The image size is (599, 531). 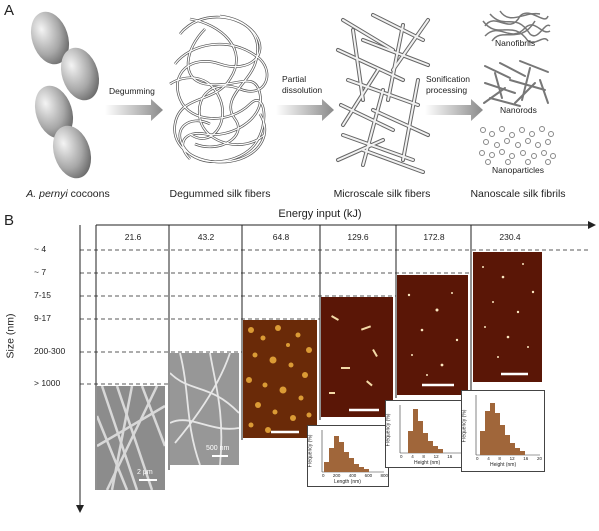 I want to click on nanorods-label: Nanorods, so click(x=518, y=110).